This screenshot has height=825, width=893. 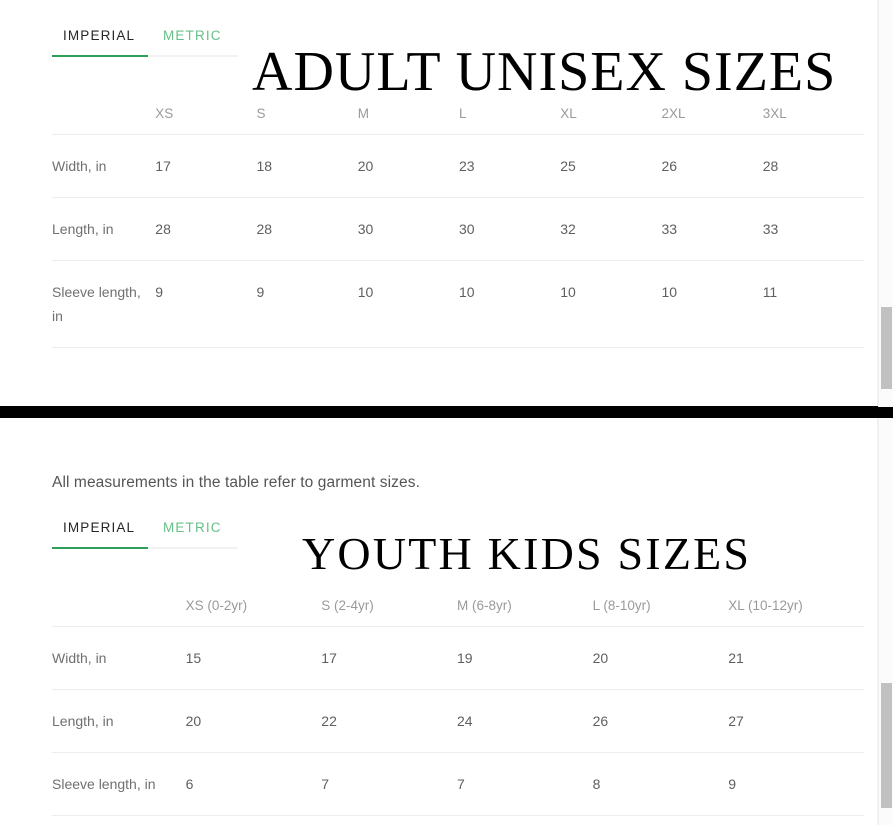 What do you see at coordinates (347, 605) in the screenshot?
I see `youth-col-header: S (2-4yr)` at bounding box center [347, 605].